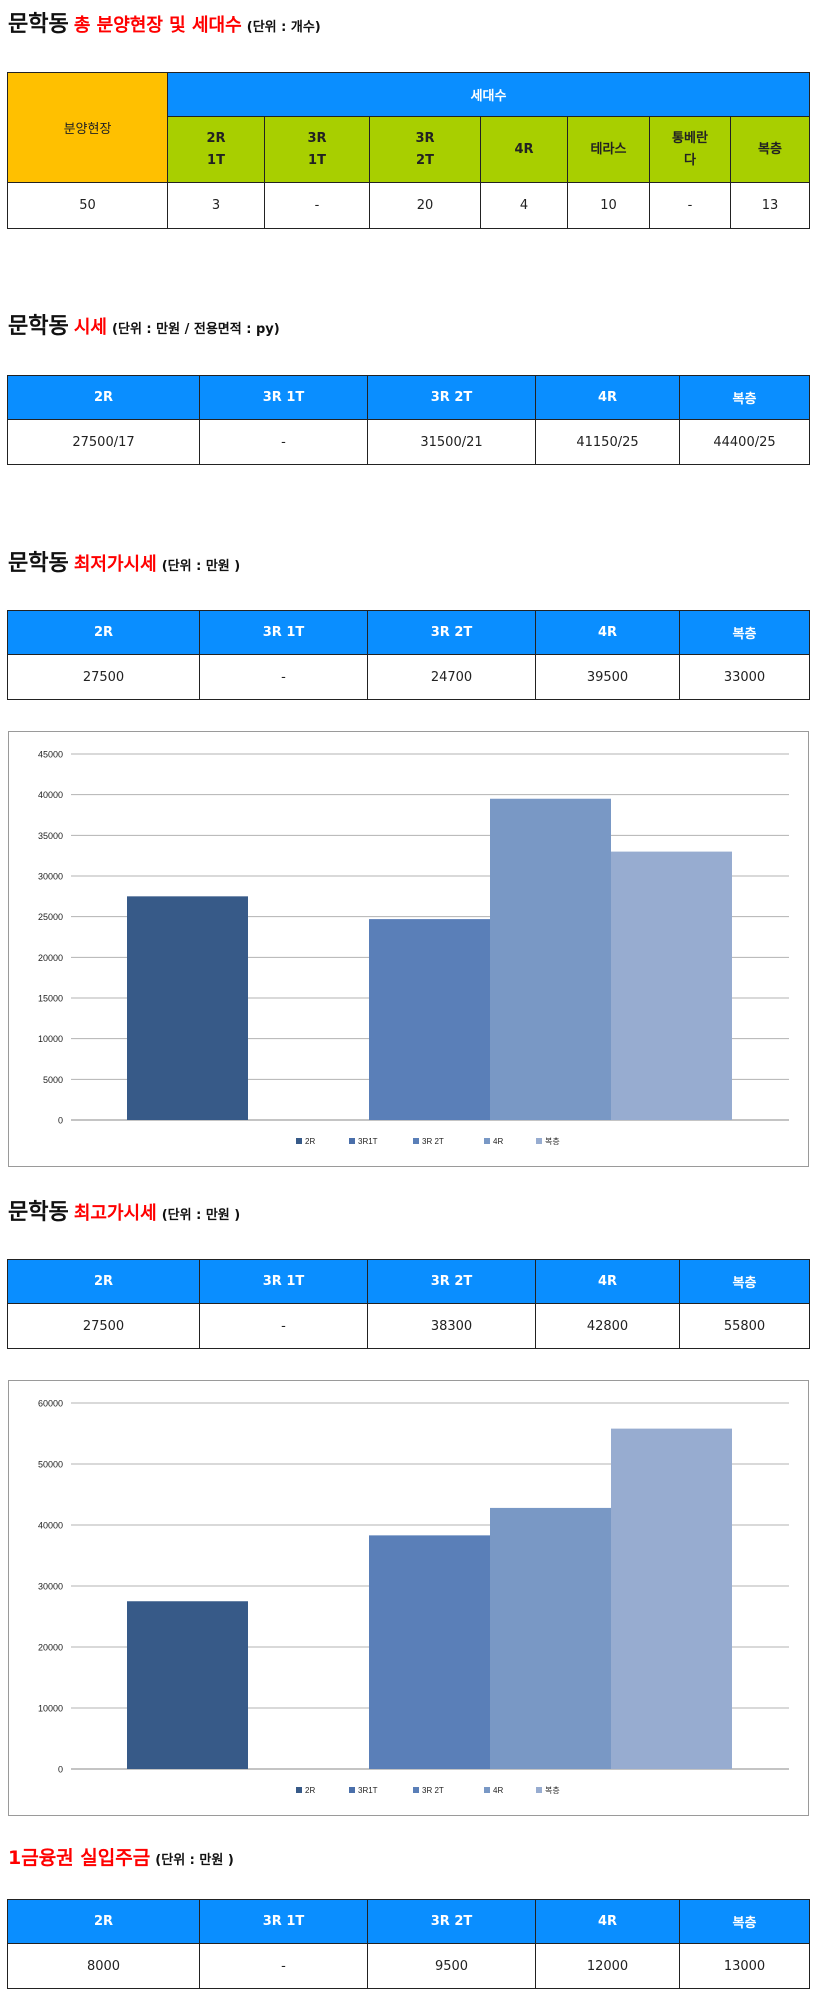 This screenshot has width=817, height=1991. I want to click on y-tick-label: 35000, so click(50, 836).